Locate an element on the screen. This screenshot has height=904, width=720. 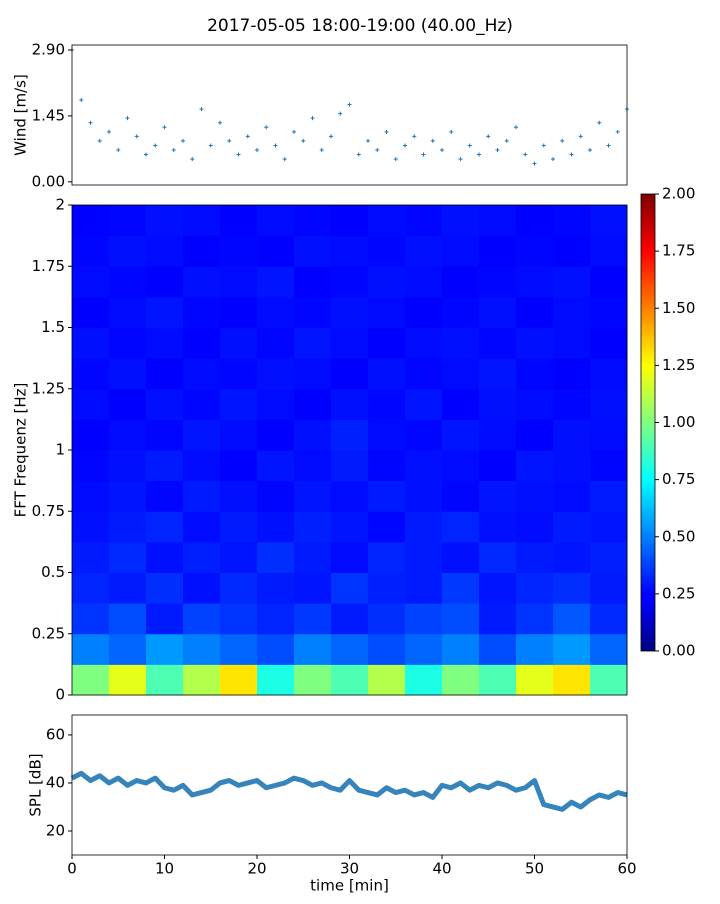
x-tick-label: 0 is located at coordinates (72, 869).